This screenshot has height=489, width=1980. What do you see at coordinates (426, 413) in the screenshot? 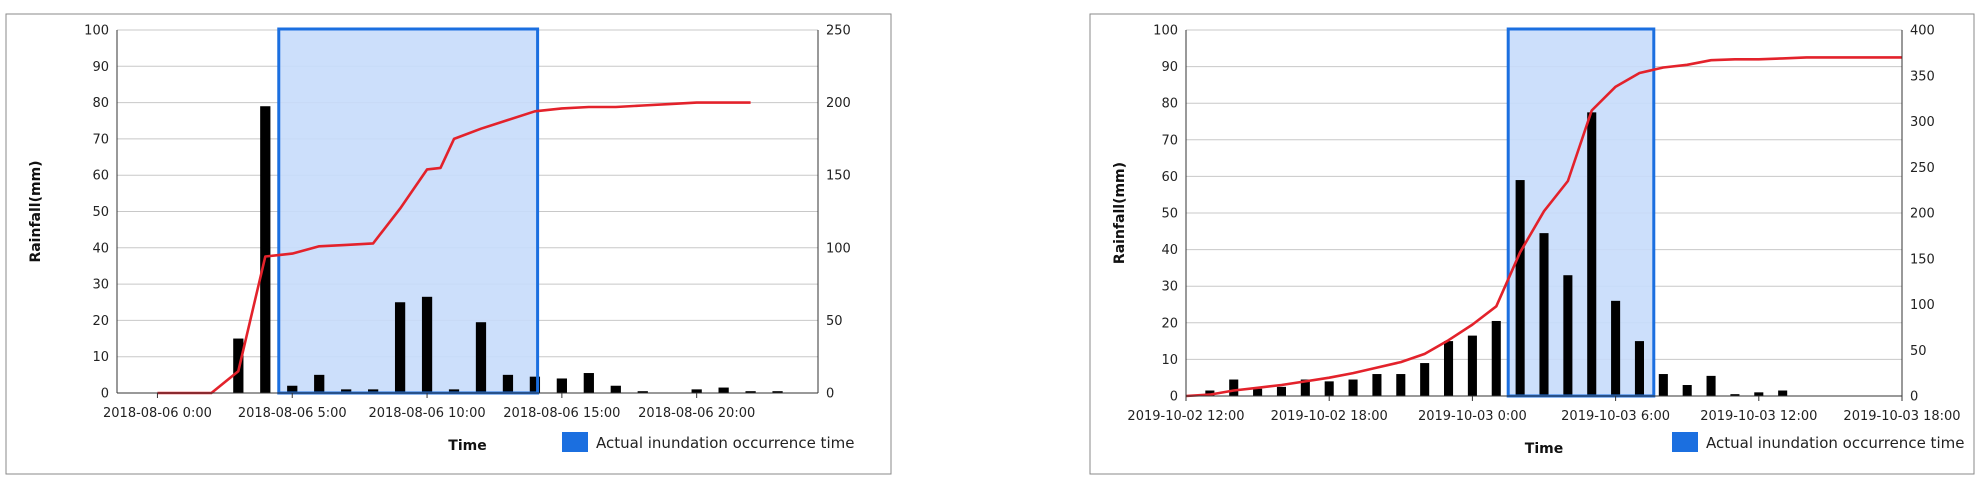
I see `x-tick-label: 2018-08-06 10:00` at bounding box center [426, 413].